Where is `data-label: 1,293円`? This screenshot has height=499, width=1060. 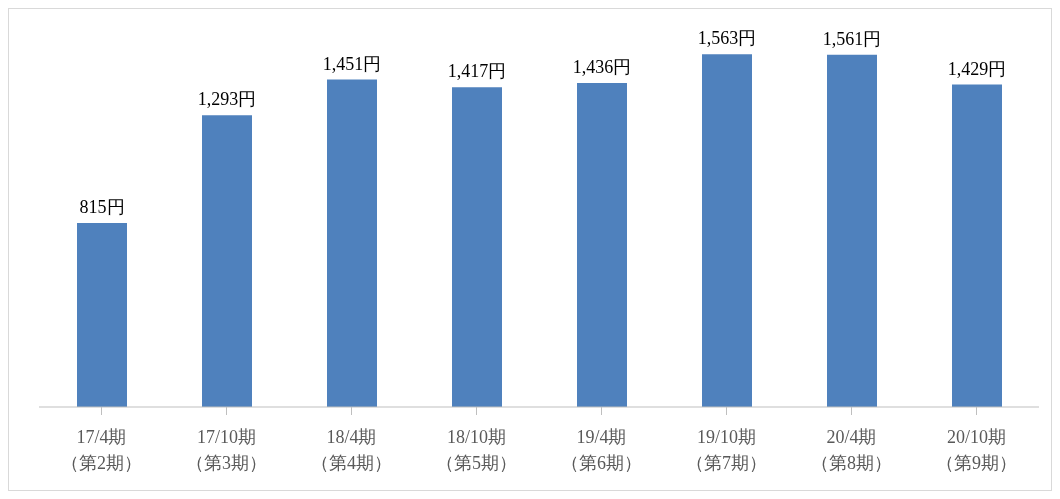 data-label: 1,293円 is located at coordinates (227, 99).